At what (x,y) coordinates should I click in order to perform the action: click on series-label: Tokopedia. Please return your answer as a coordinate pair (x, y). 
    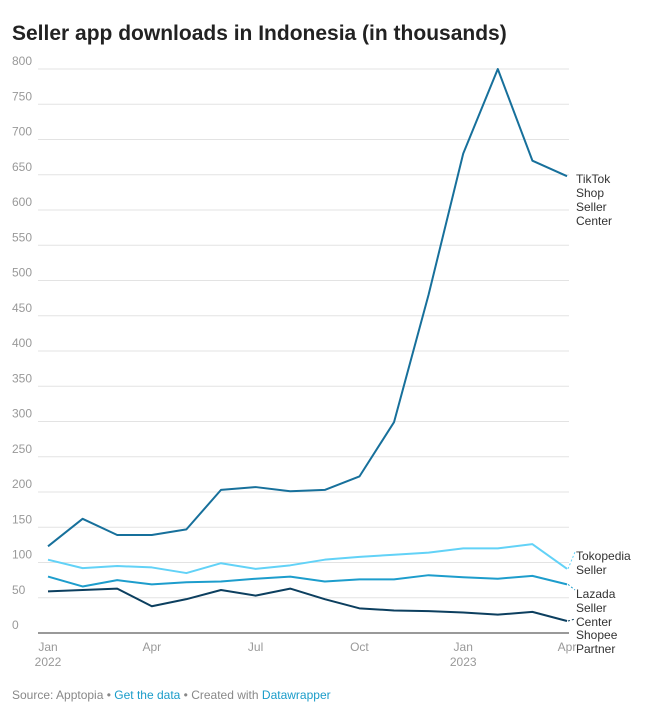
    Looking at the image, I should click on (603, 556).